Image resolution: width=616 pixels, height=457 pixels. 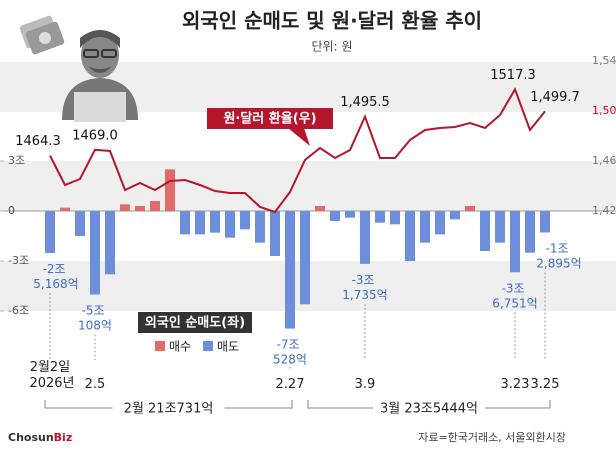 I want to click on source: 자료=한국거래소, 서울외환시장, so click(x=492, y=437).